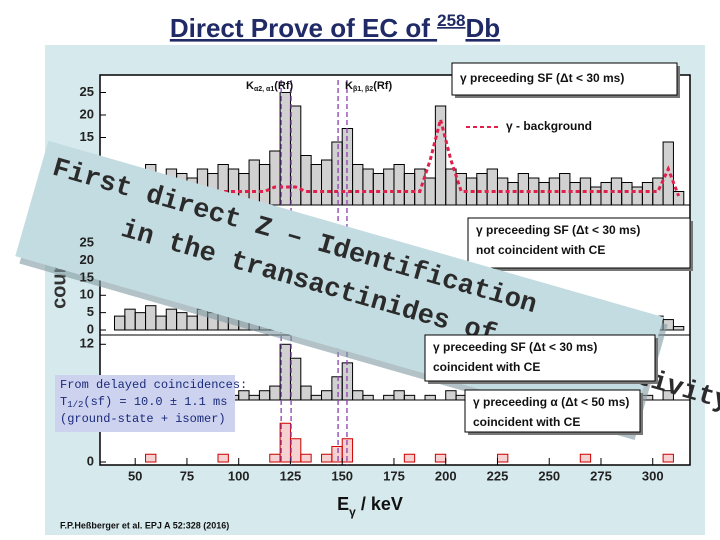 Image resolution: width=720 pixels, height=540 pixels. I want to click on peak-label-post: (Rf), so click(283, 86).